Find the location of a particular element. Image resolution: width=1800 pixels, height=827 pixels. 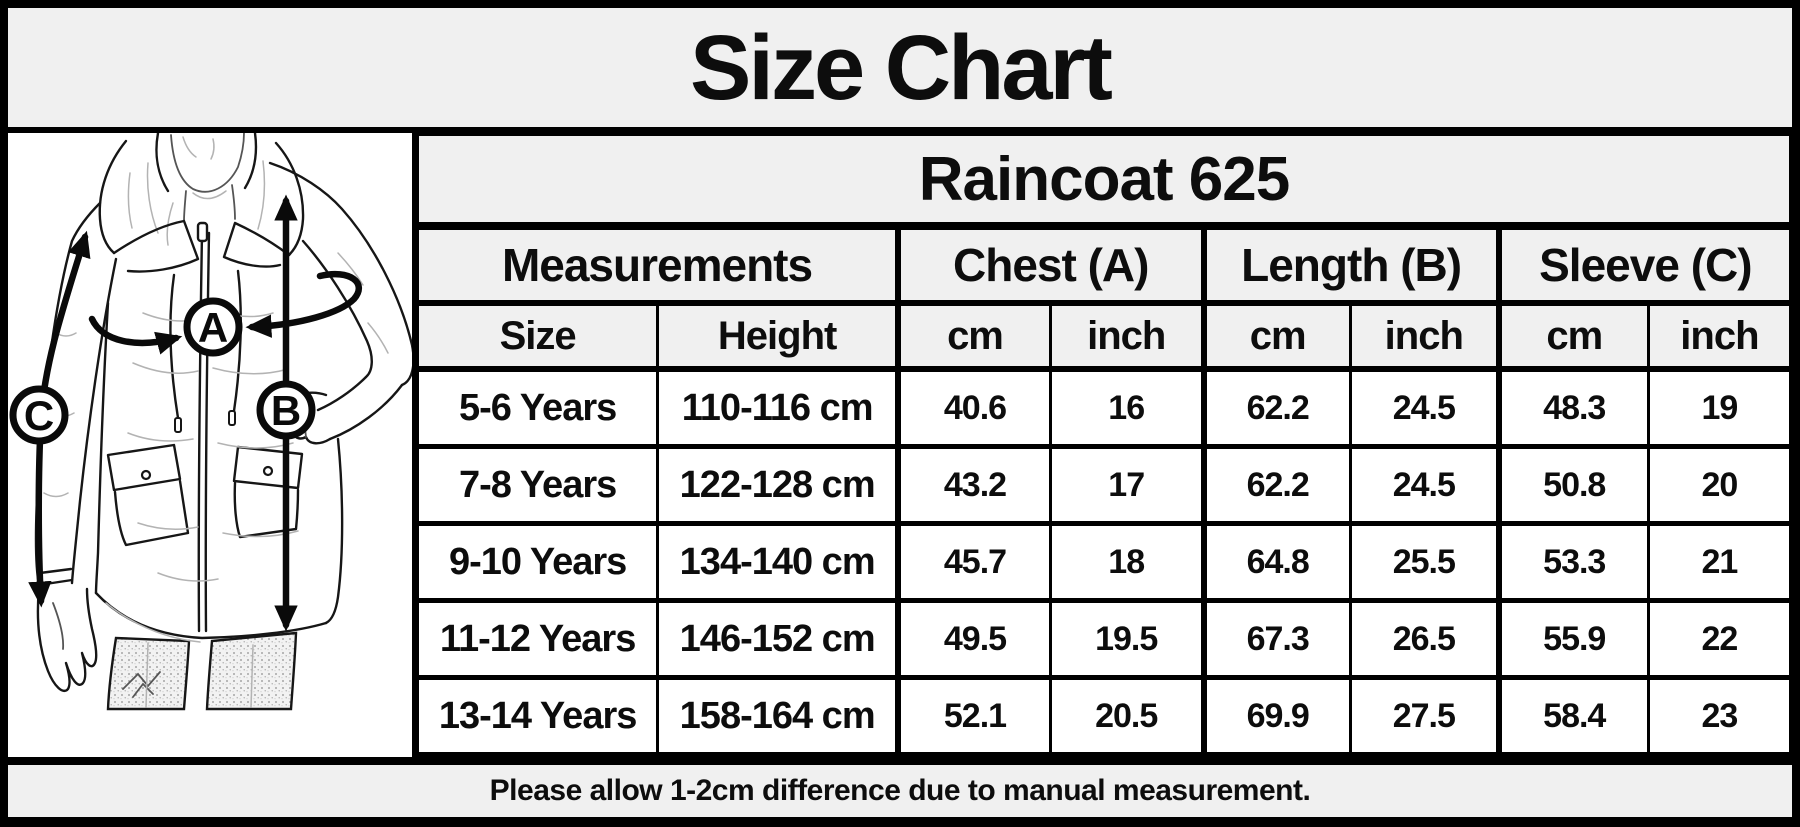

header-length-inch: inch is located at coordinates (1424, 336).